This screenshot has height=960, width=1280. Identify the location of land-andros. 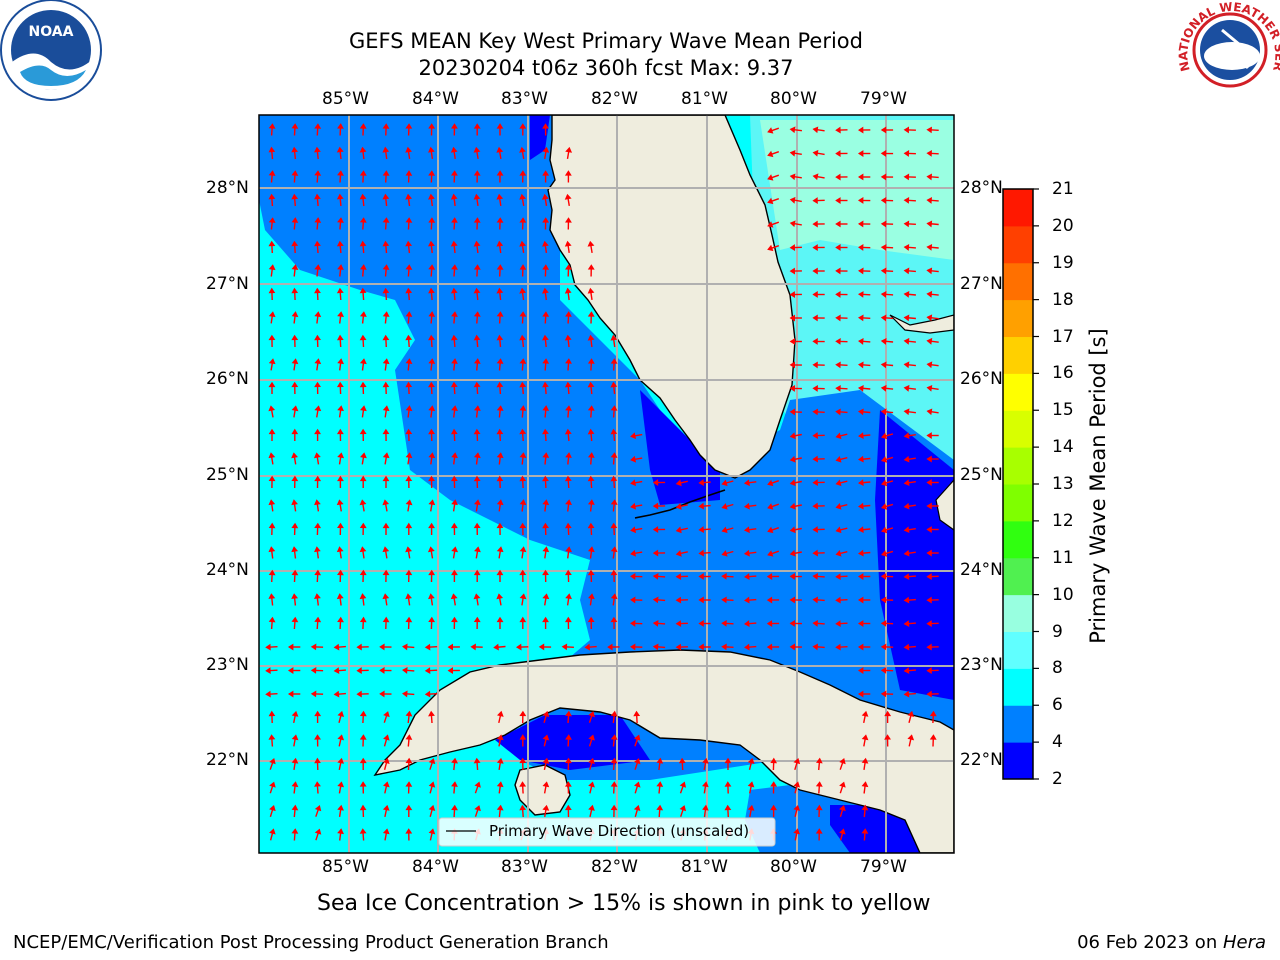
(944, 505).